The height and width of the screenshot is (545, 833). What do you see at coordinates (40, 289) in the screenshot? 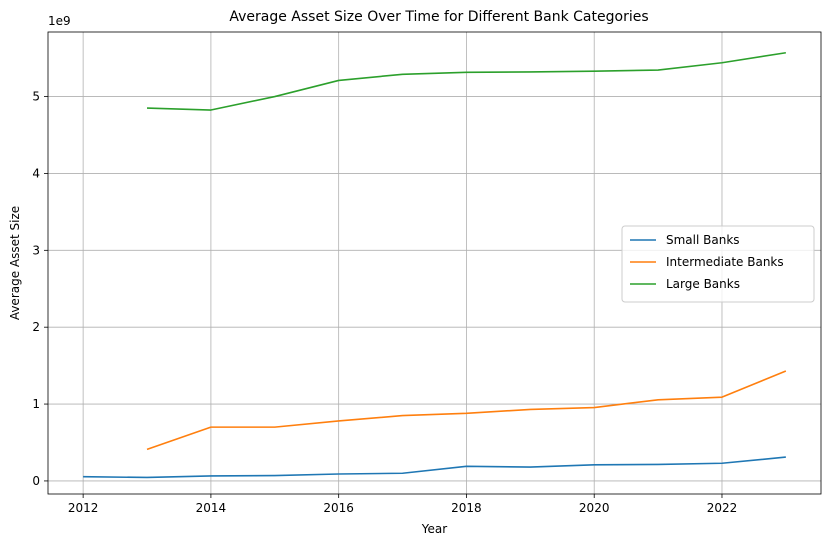
I see `y-axis-ticks: 0 1 2 3 4 5` at bounding box center [40, 289].